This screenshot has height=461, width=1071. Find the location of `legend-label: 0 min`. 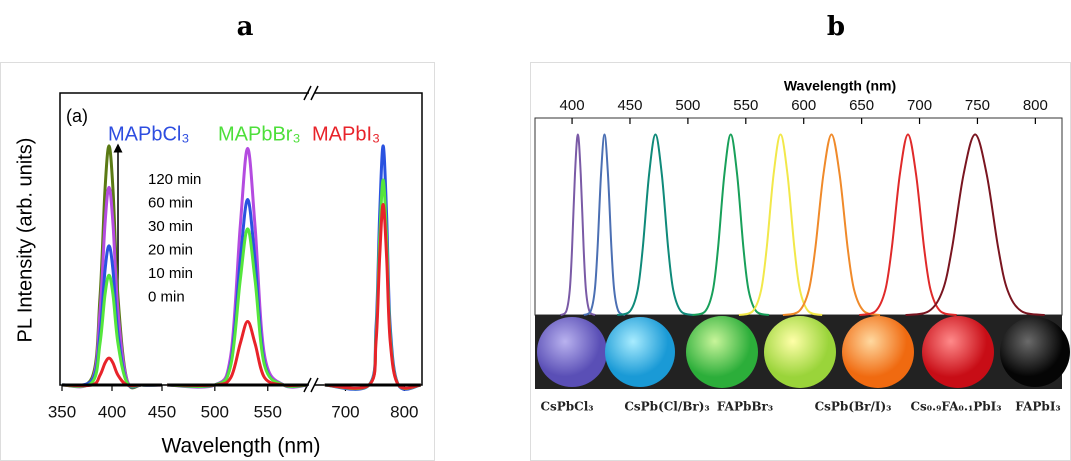

legend-label: 0 min is located at coordinates (166, 296).